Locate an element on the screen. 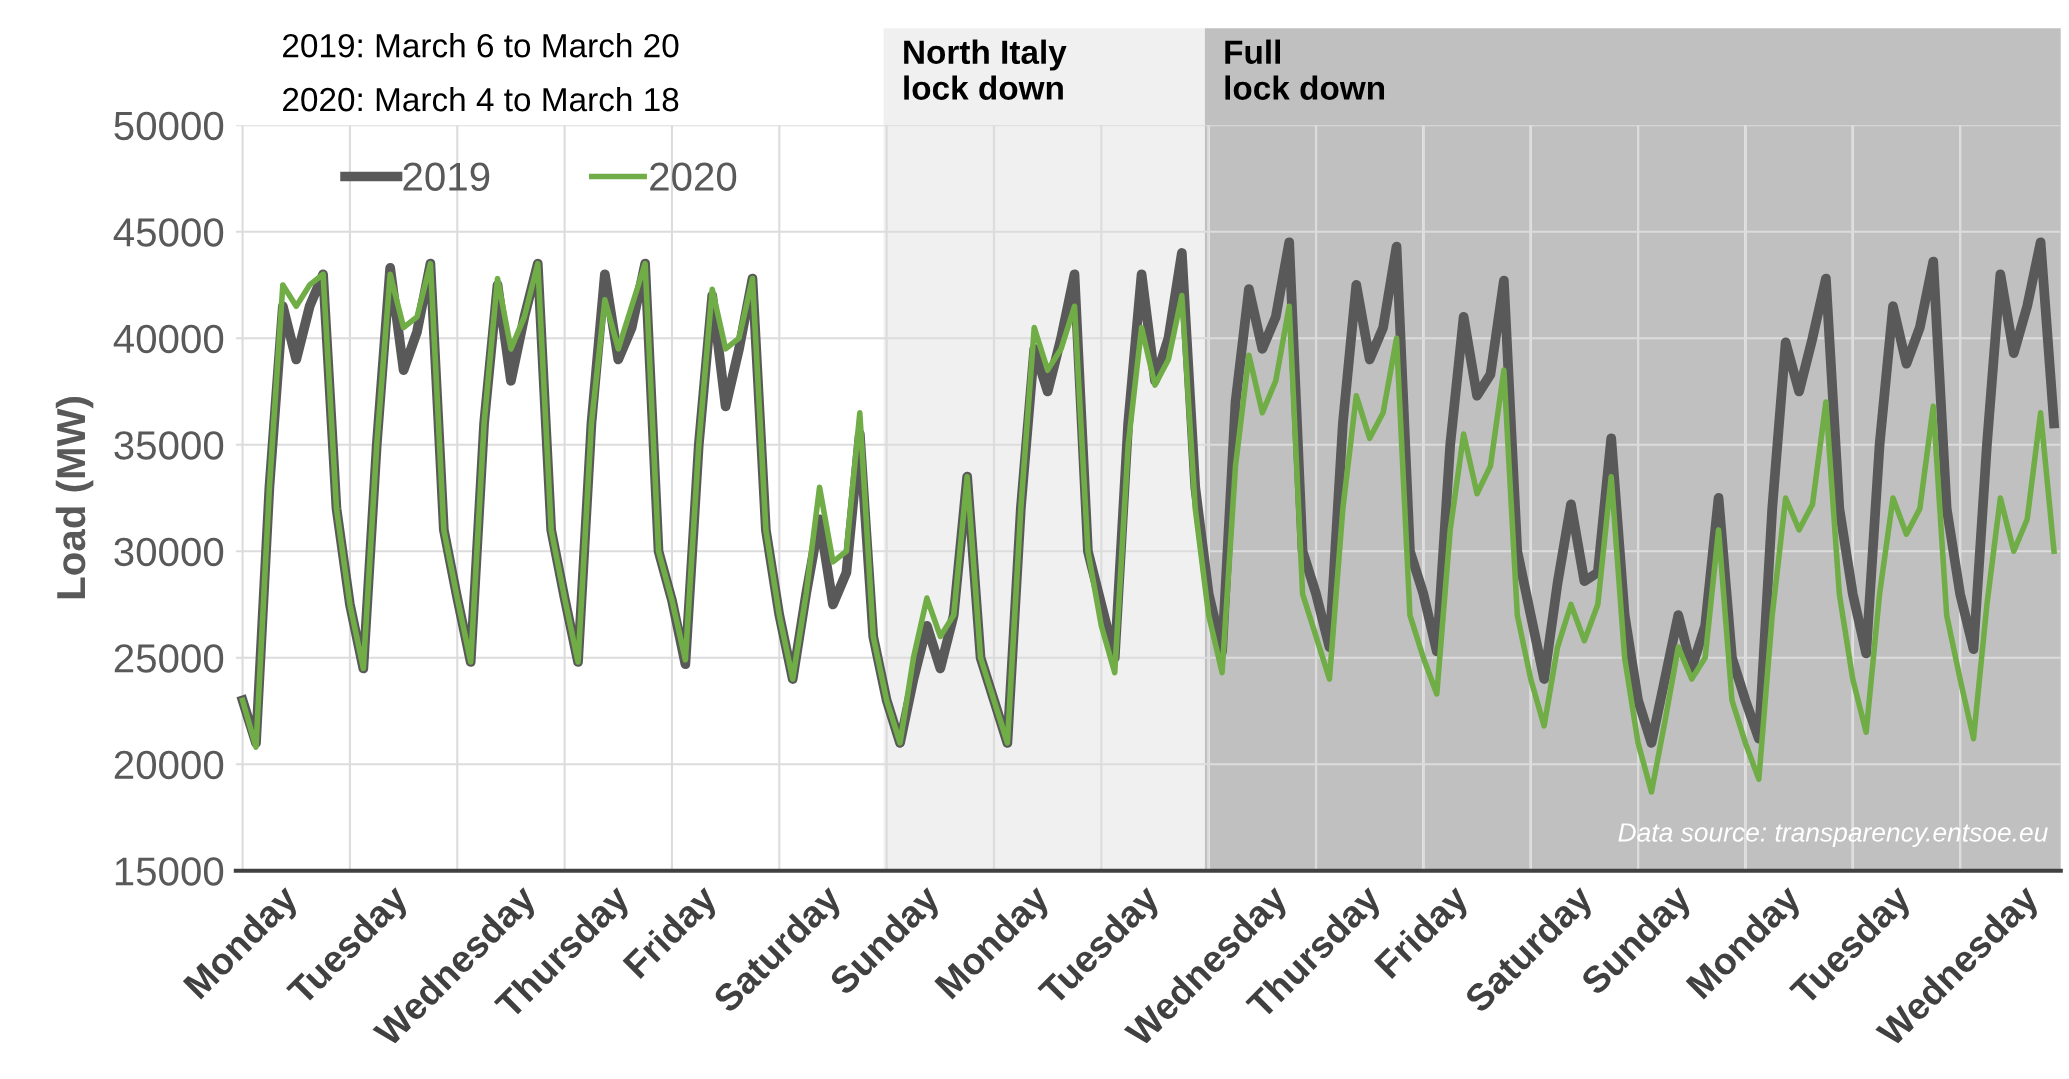  text: 2020: March 4 to March 18 is located at coordinates (481, 99).